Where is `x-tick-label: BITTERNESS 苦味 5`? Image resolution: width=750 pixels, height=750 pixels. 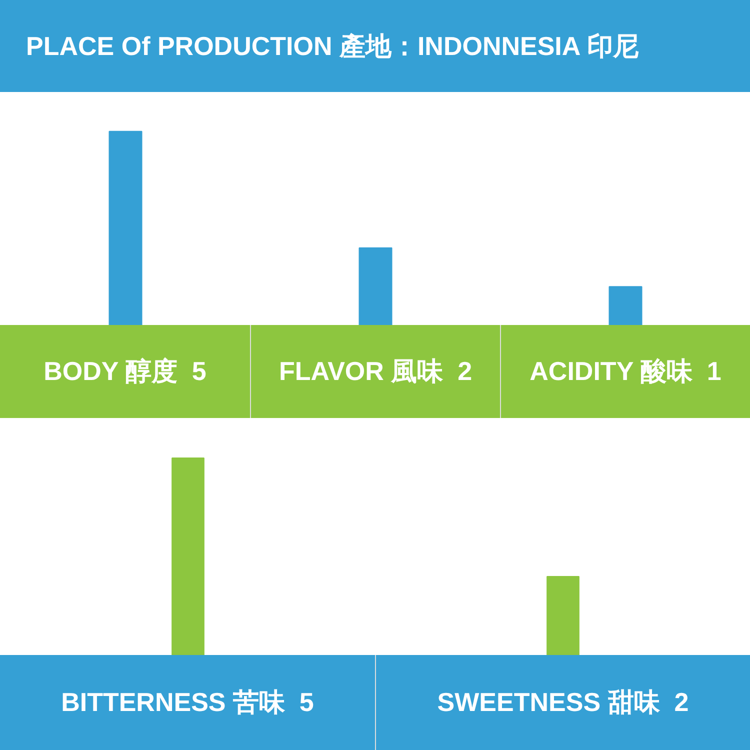
x-tick-label: BITTERNESS 苦味 5 is located at coordinates (187, 702).